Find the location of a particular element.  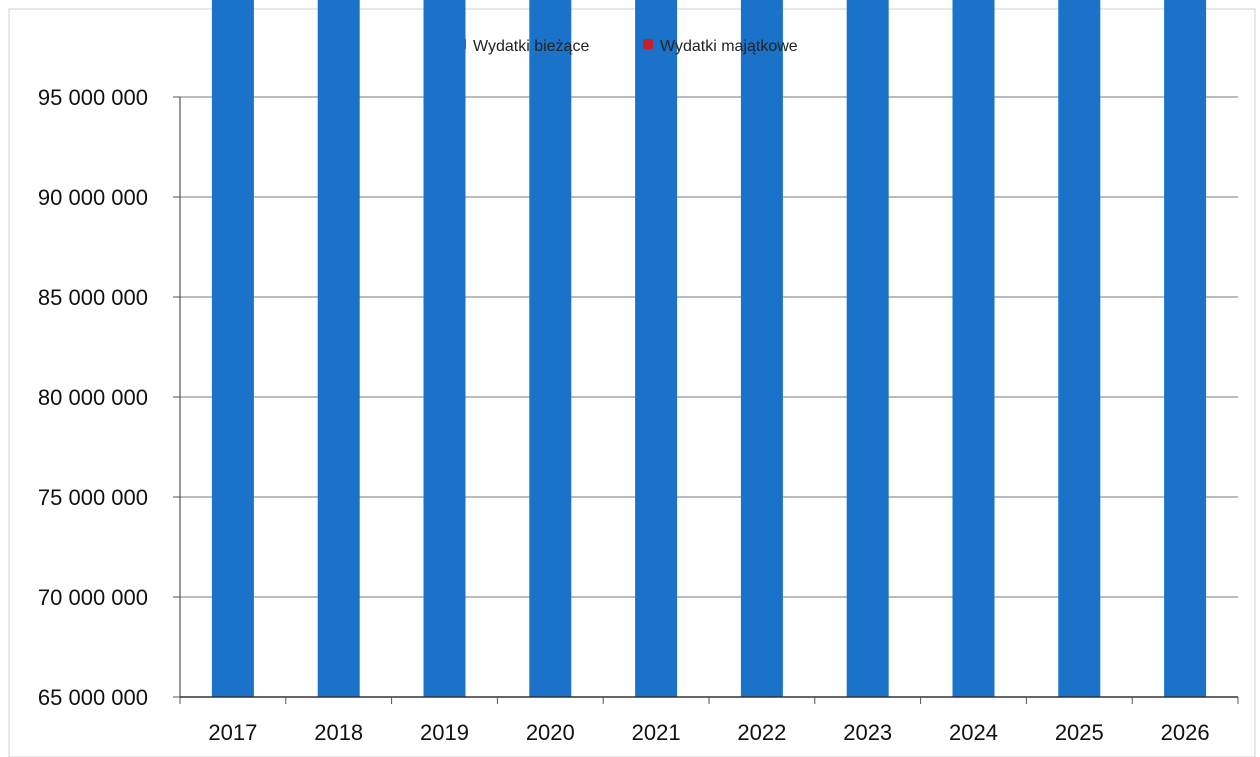

x-tick-label: 2022 is located at coordinates (761, 732).